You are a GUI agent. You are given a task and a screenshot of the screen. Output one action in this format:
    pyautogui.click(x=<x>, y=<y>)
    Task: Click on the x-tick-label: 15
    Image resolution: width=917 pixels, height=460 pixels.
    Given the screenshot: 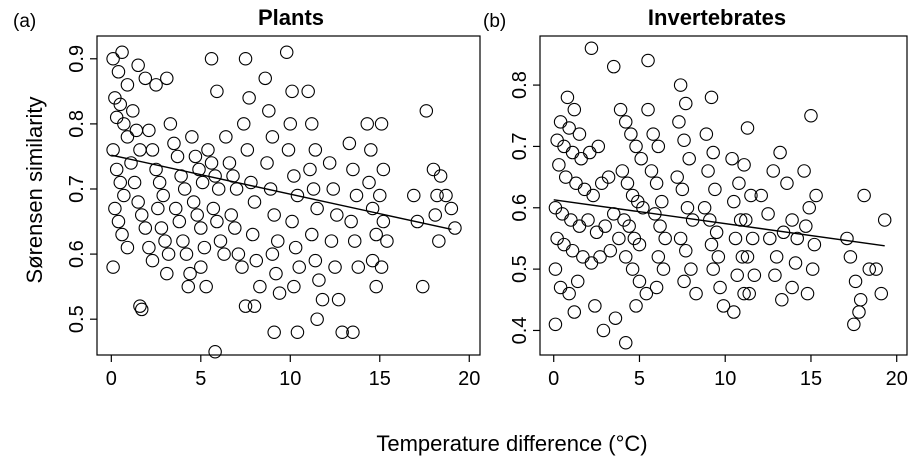 What is the action you would take?
    pyautogui.click(x=811, y=379)
    